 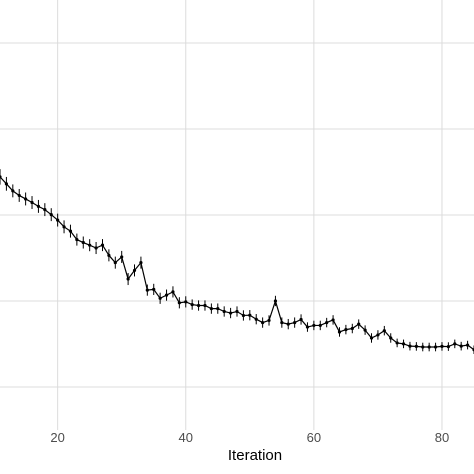 What do you see at coordinates (186, 437) in the screenshot?
I see `x-tick-label: 40` at bounding box center [186, 437].